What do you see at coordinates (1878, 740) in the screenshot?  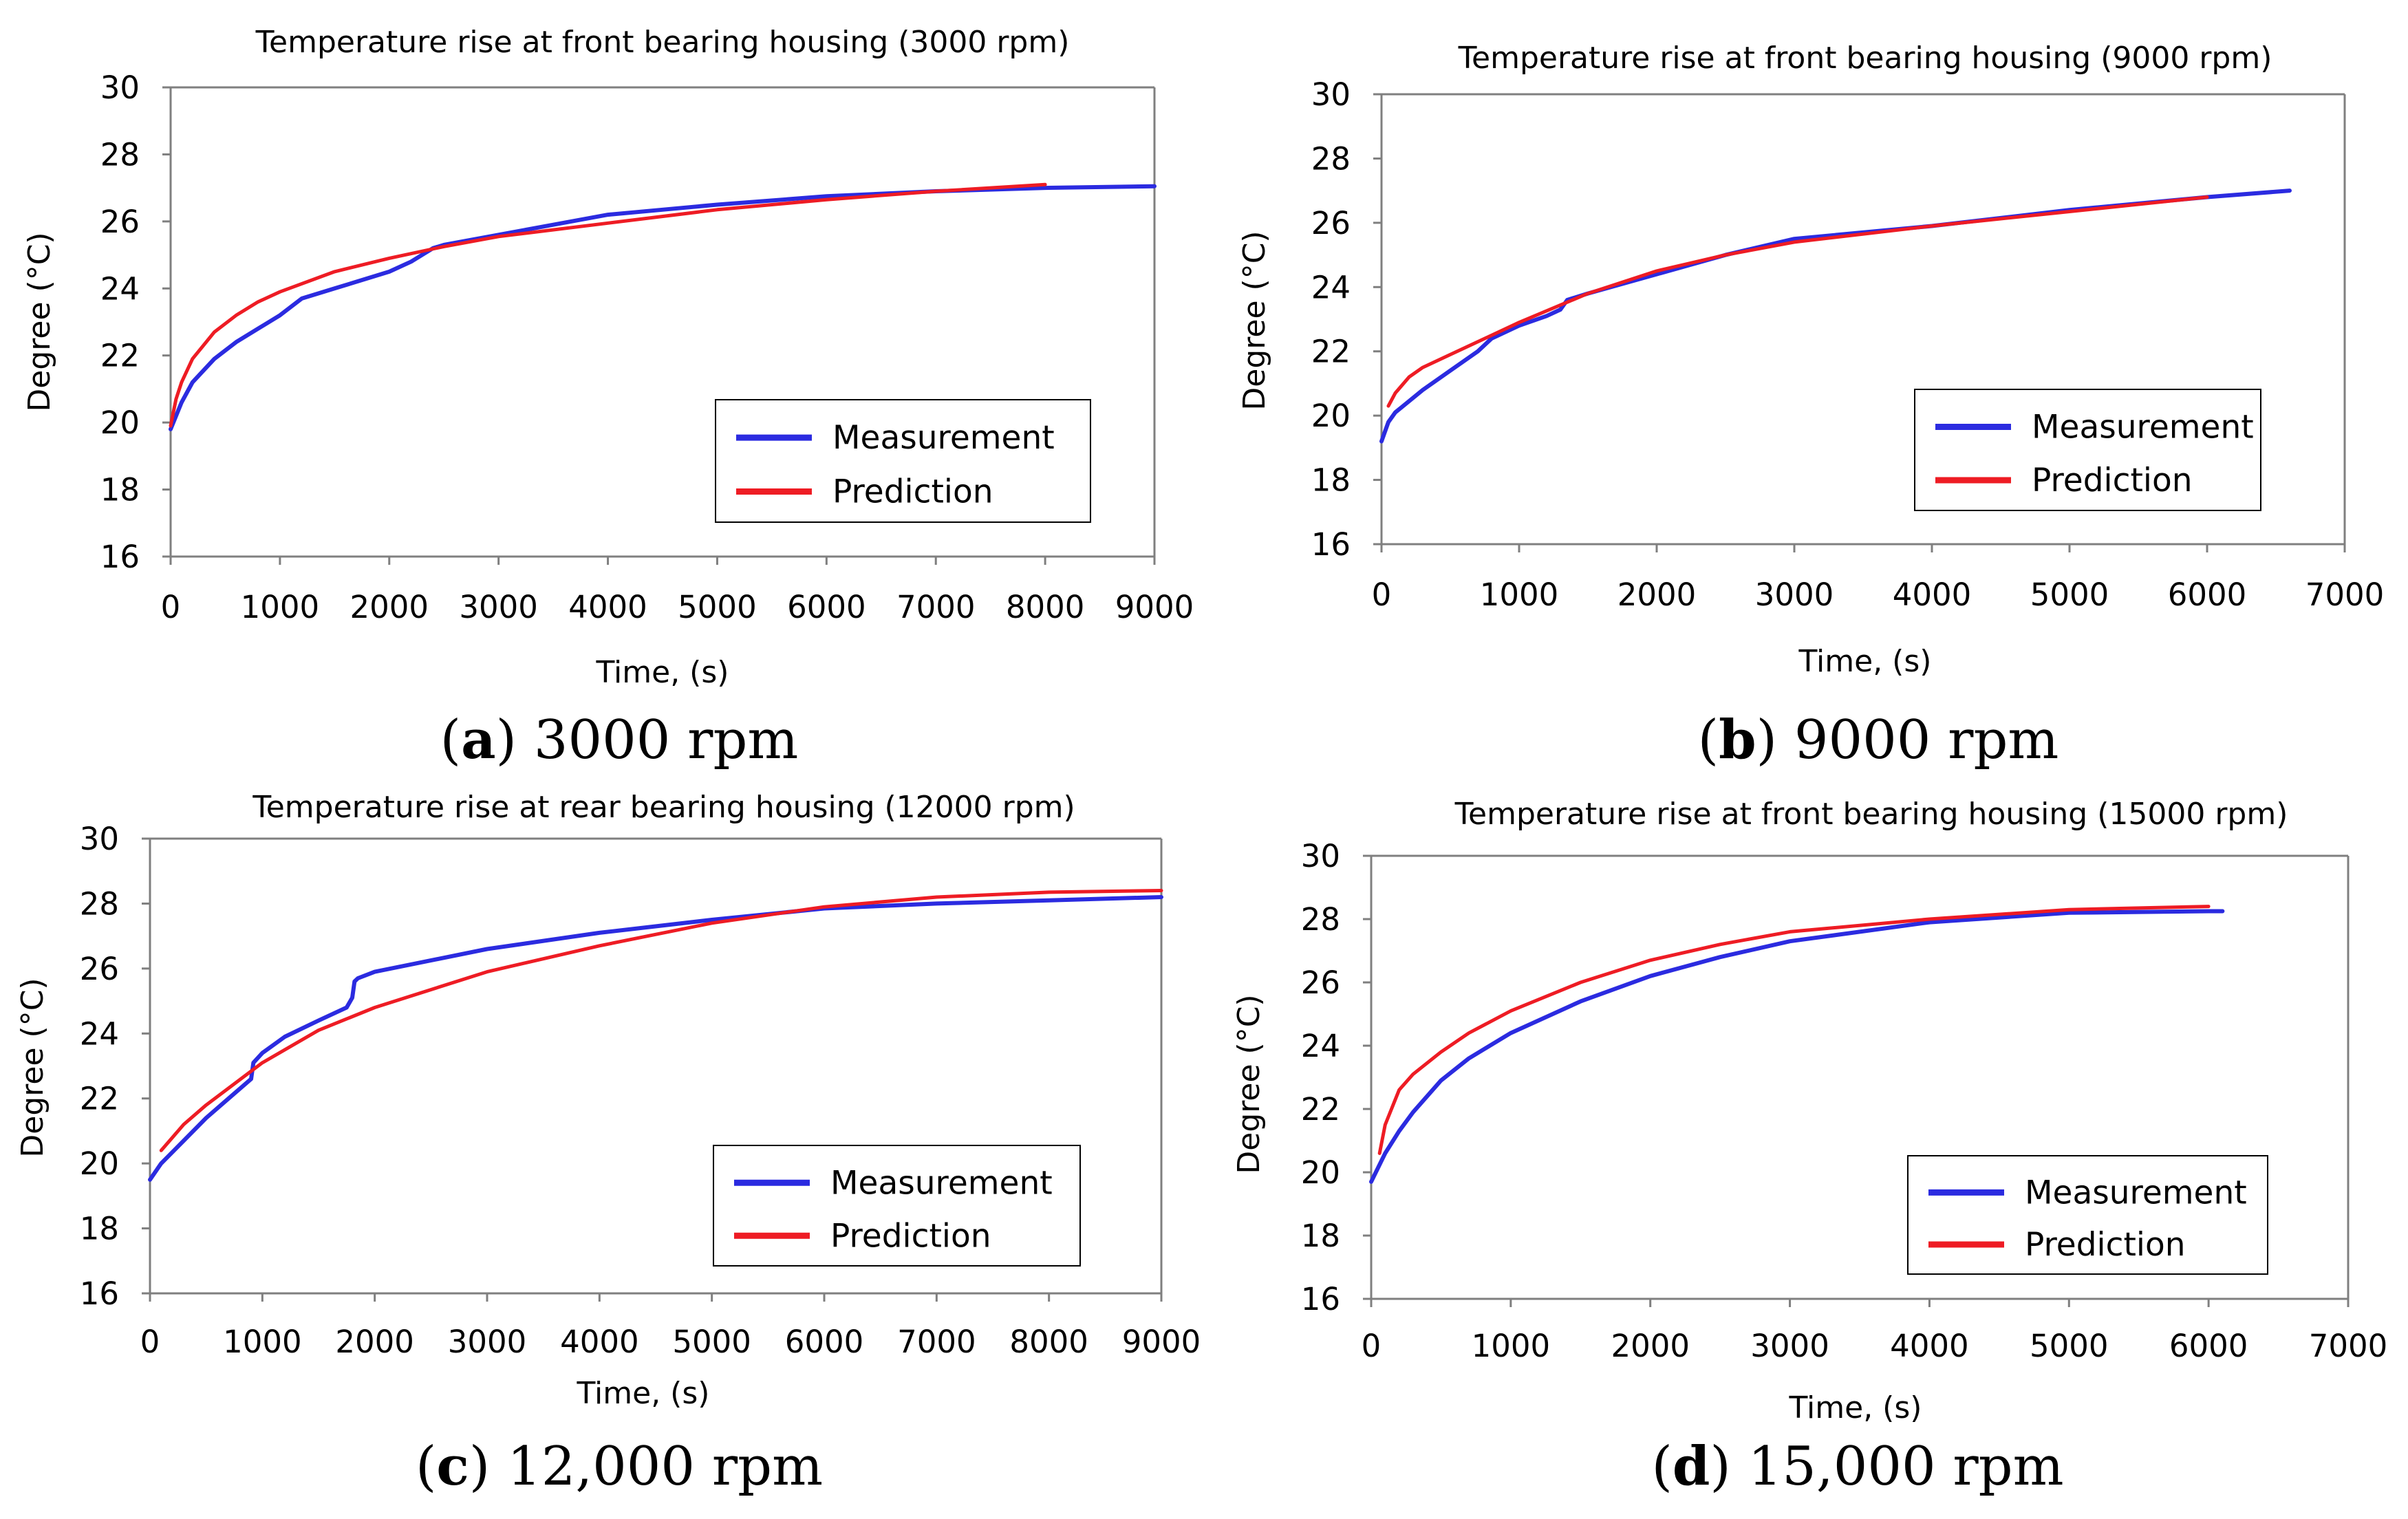 I see `subfigure-caption: (b) 9000 rpm` at bounding box center [1878, 740].